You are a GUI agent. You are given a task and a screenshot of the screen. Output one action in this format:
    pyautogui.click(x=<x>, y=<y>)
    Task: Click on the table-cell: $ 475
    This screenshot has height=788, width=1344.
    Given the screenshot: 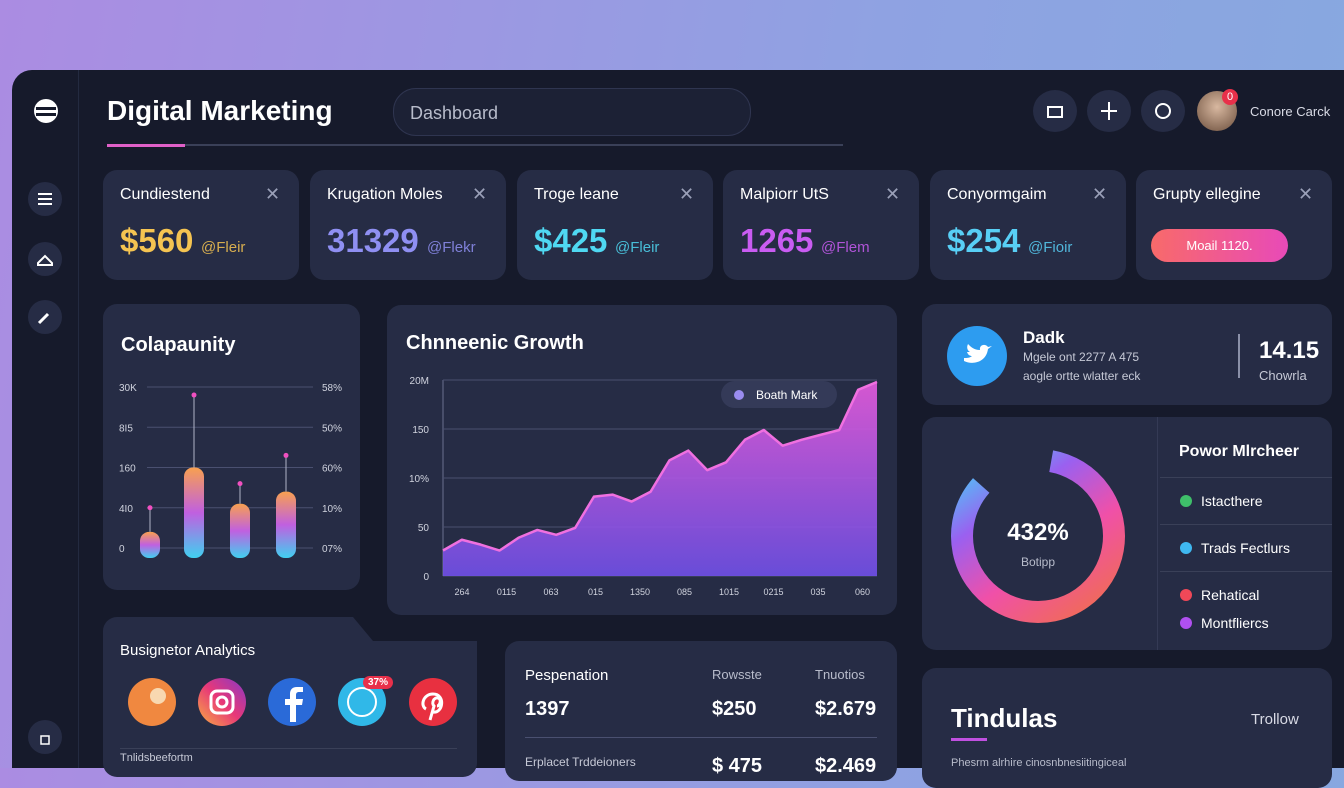 What is the action you would take?
    pyautogui.click(x=737, y=766)
    